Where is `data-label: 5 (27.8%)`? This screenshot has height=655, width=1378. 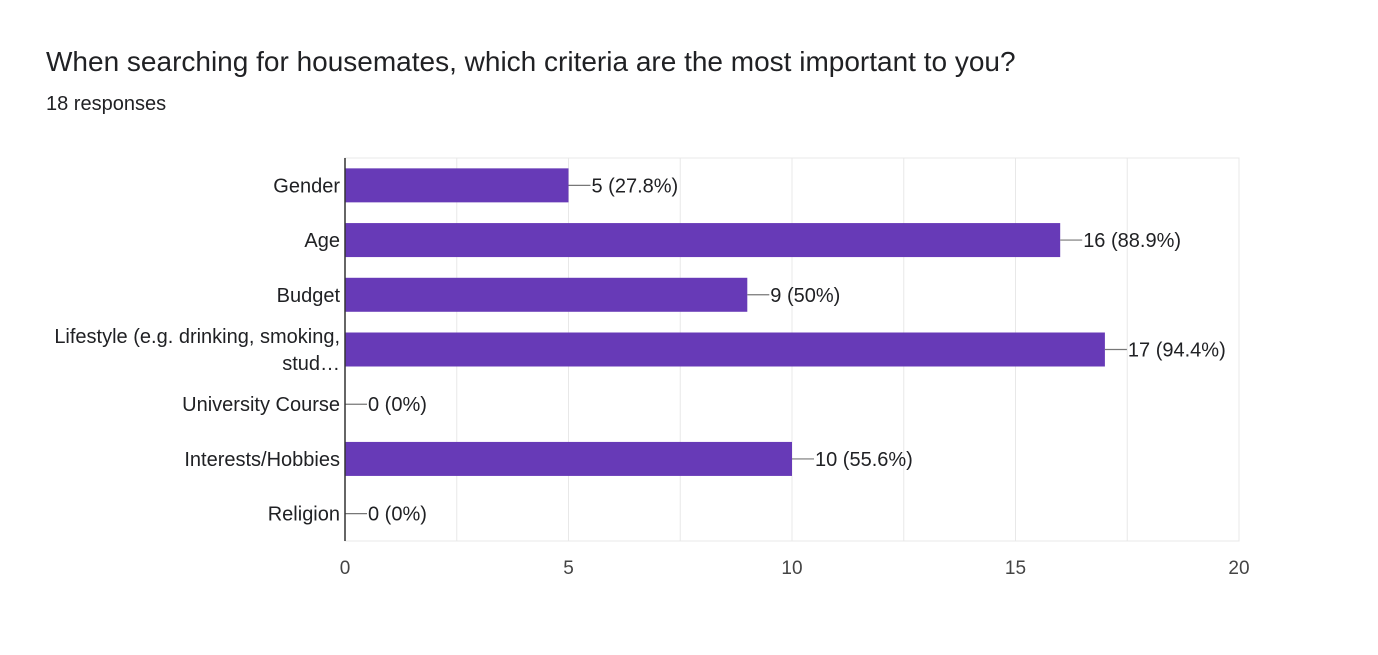 data-label: 5 (27.8%) is located at coordinates (635, 186).